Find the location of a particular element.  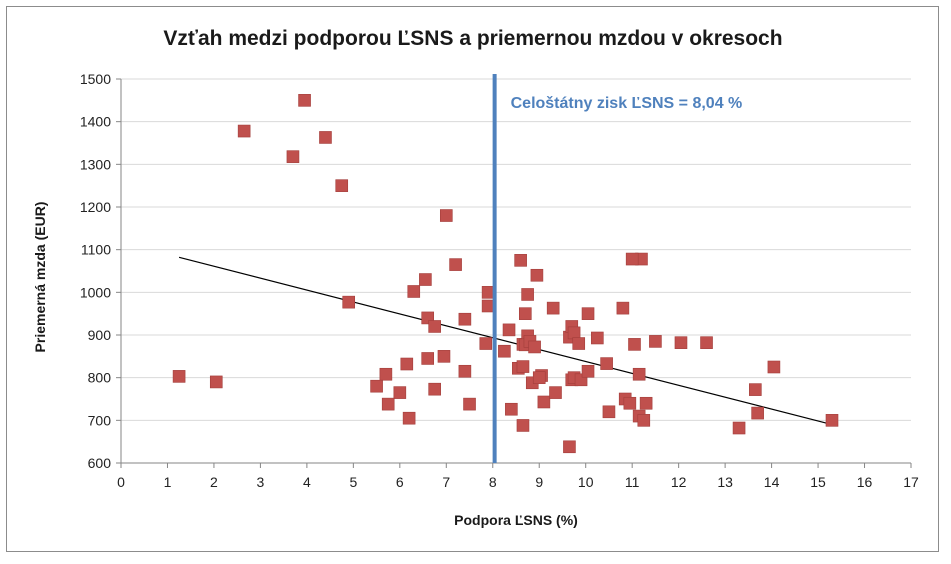

y-tick-label: 1300 is located at coordinates (95, 164).